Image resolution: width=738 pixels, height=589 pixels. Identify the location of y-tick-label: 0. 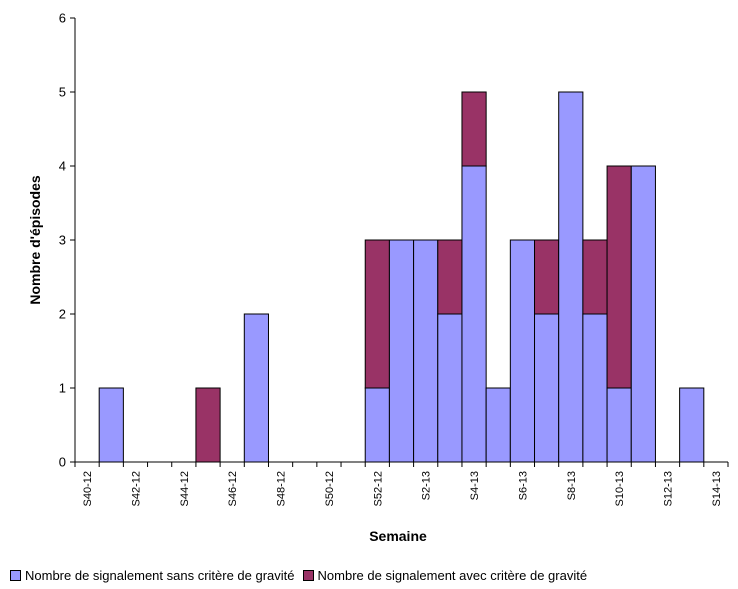
(62, 462).